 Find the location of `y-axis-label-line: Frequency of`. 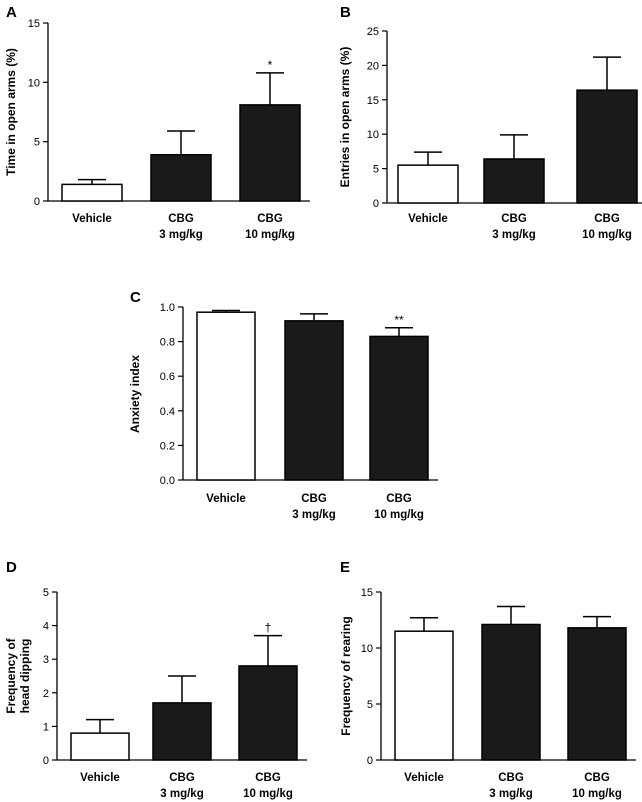

y-axis-label-line: Frequency of is located at coordinates (11, 675).